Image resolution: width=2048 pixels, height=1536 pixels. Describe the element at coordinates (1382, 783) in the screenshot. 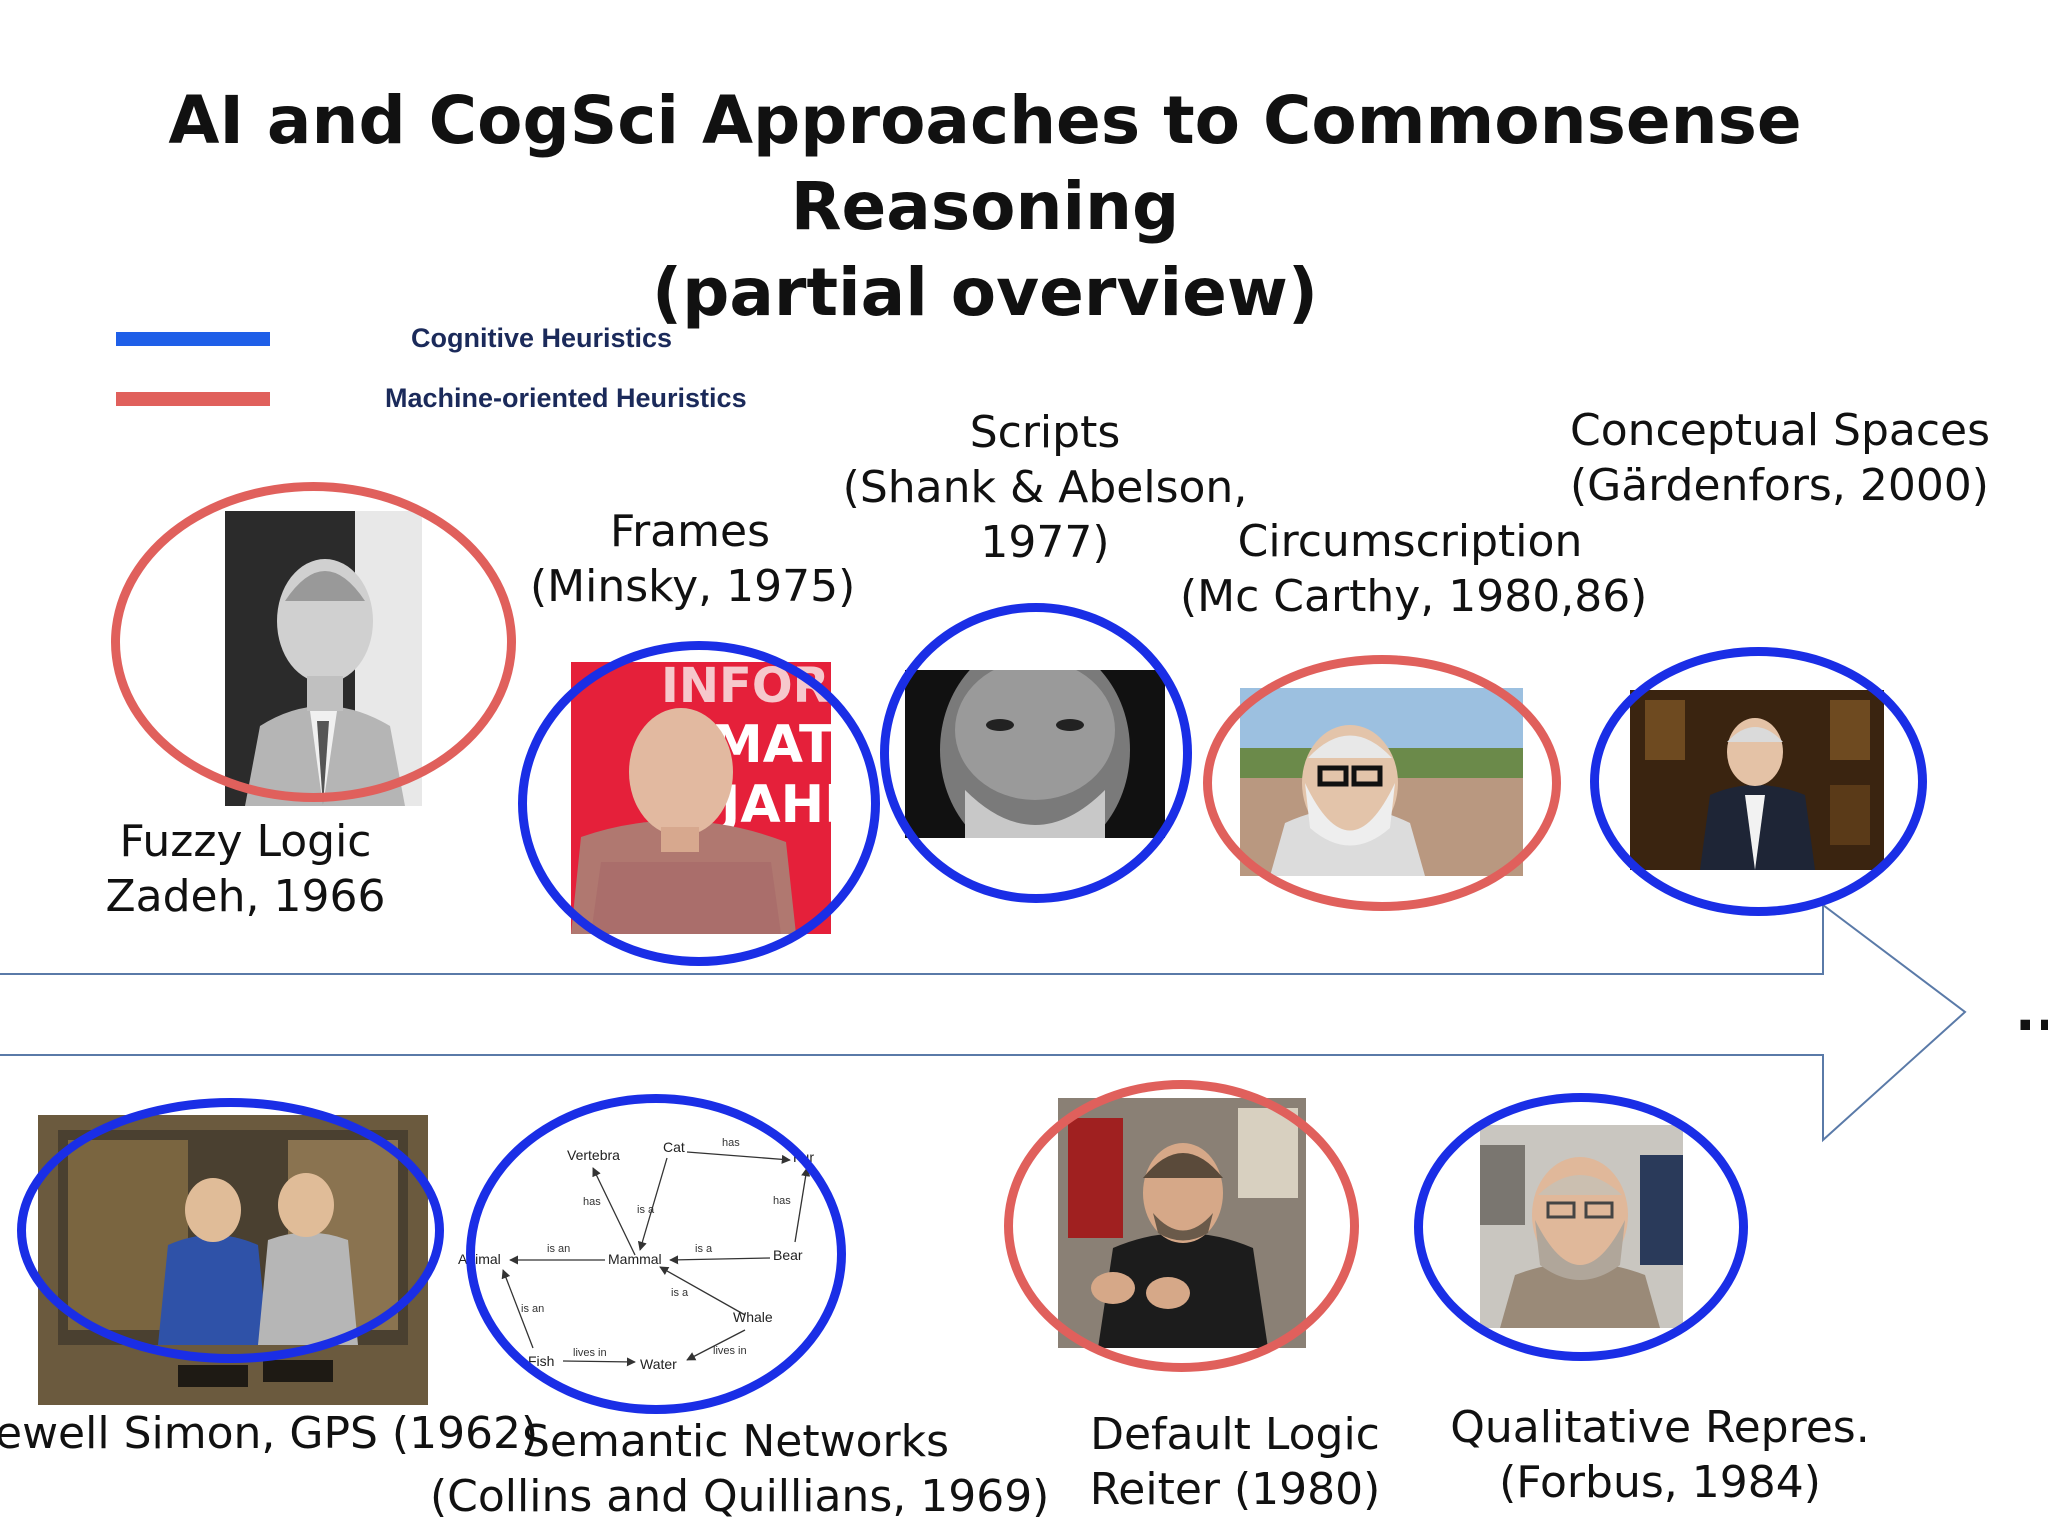

I see `ring-circumscription` at that location.